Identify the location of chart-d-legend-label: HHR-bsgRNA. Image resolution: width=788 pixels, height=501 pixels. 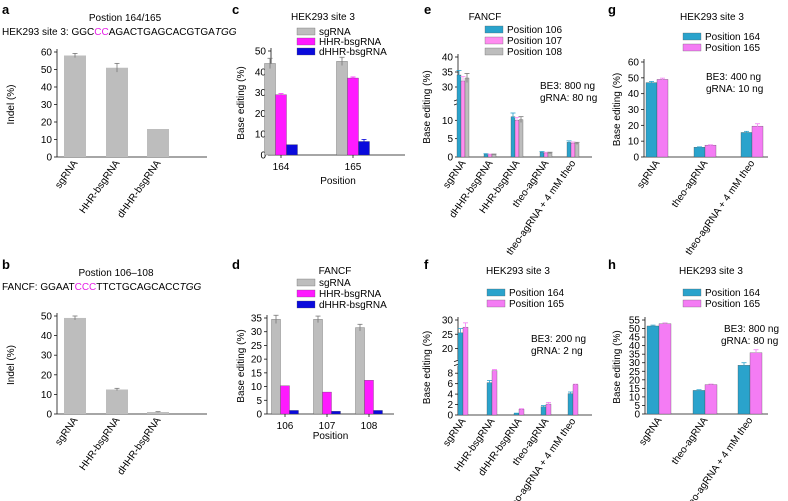
(350, 294).